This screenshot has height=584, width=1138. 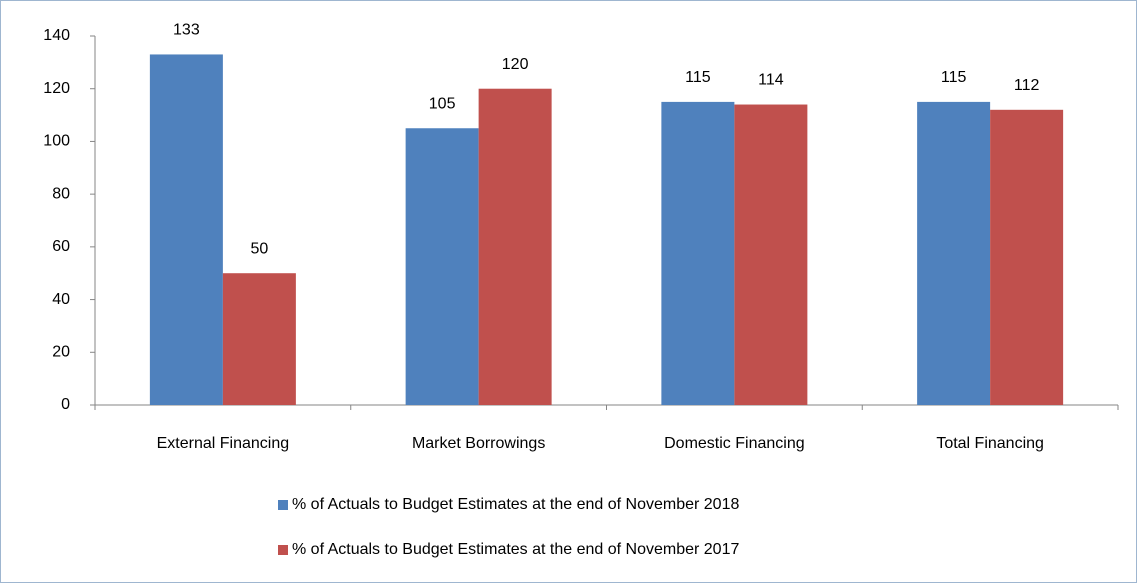 What do you see at coordinates (990, 443) in the screenshot?
I see `x-tick-label: Total Financing` at bounding box center [990, 443].